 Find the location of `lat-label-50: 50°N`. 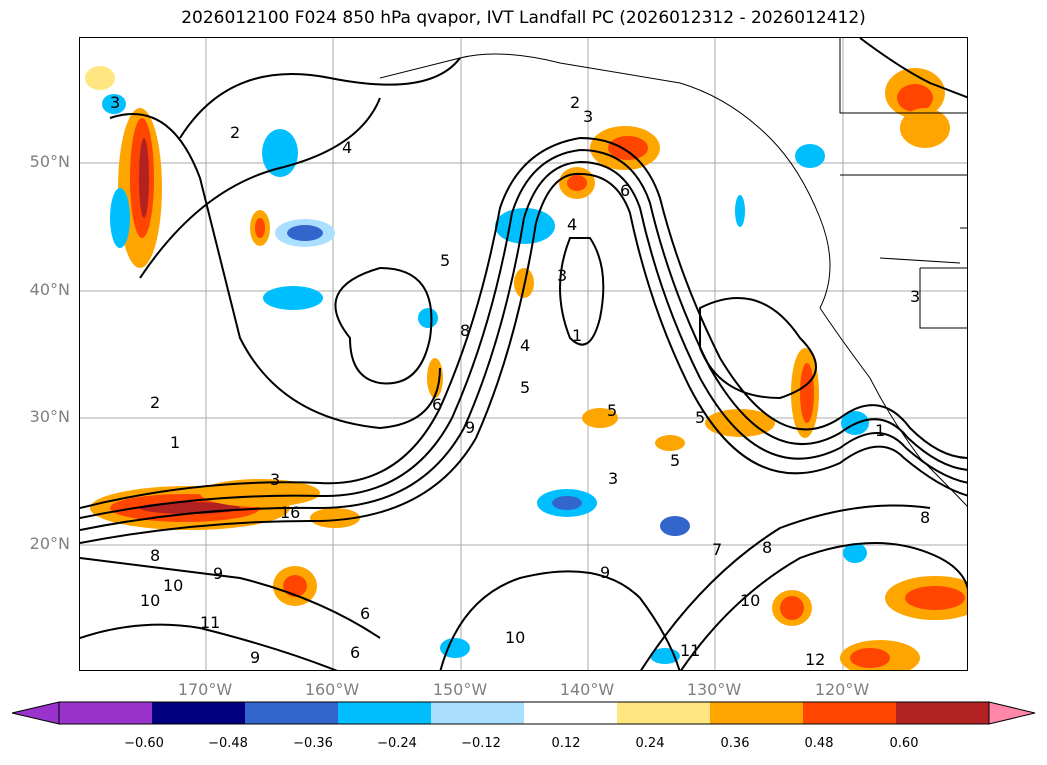

lat-label-50: 50°N is located at coordinates (49, 161).